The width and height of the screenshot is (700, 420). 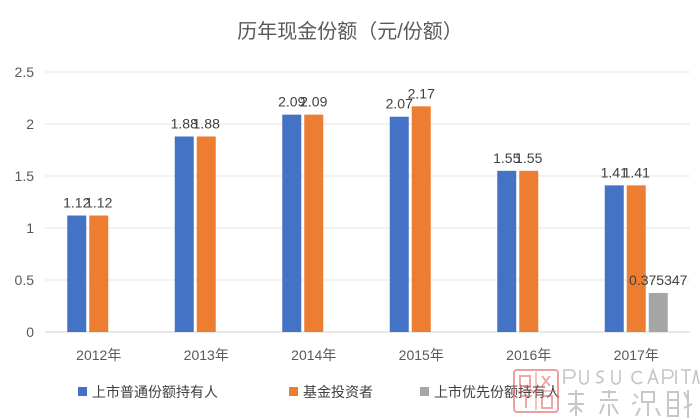 What do you see at coordinates (30, 228) in the screenshot?
I see `y-tick-label: 1` at bounding box center [30, 228].